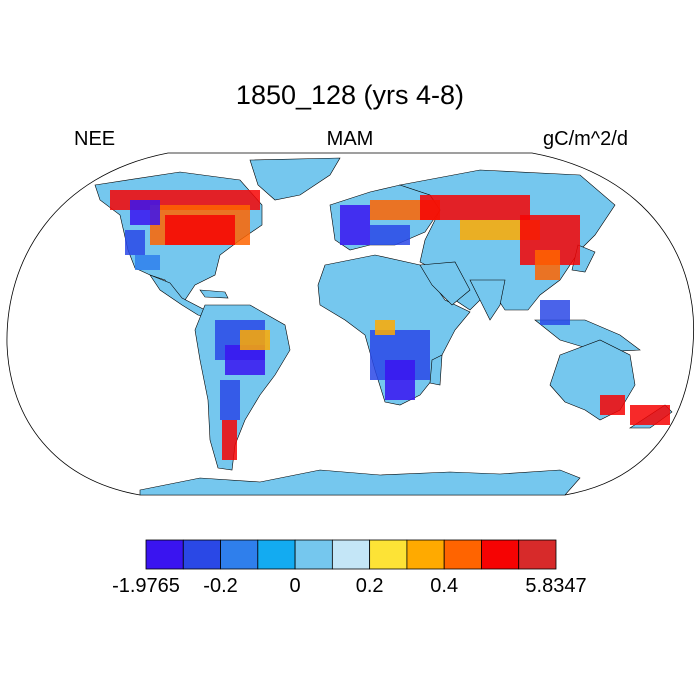 The height and width of the screenshot is (700, 700). Describe the element at coordinates (444, 586) in the screenshot. I see `colorbar-tick-label: 0.4` at that location.